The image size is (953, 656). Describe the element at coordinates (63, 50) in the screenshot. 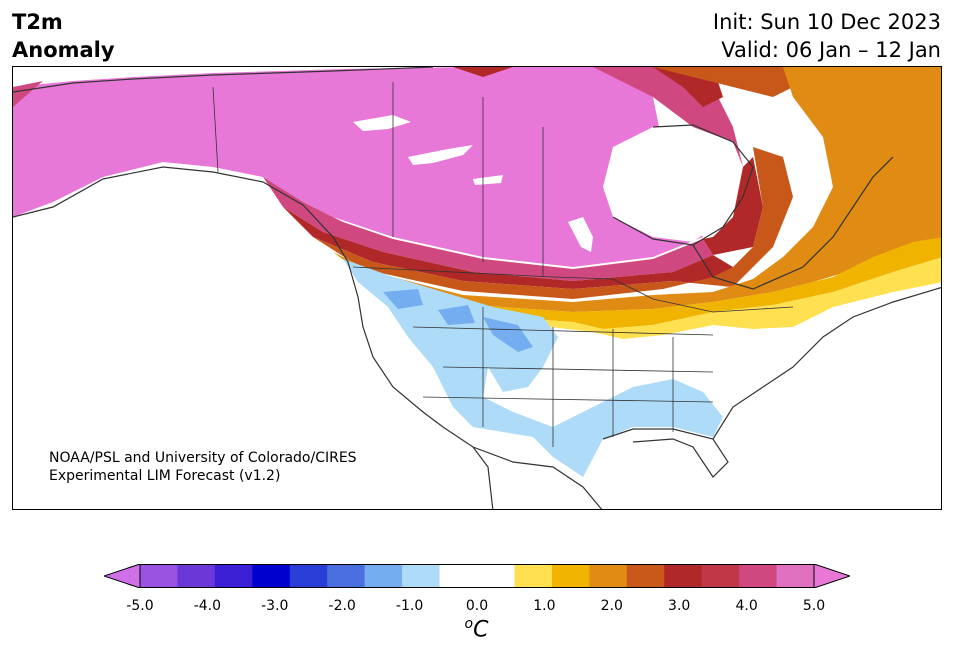

I see `title-line-2: Anomaly` at that location.